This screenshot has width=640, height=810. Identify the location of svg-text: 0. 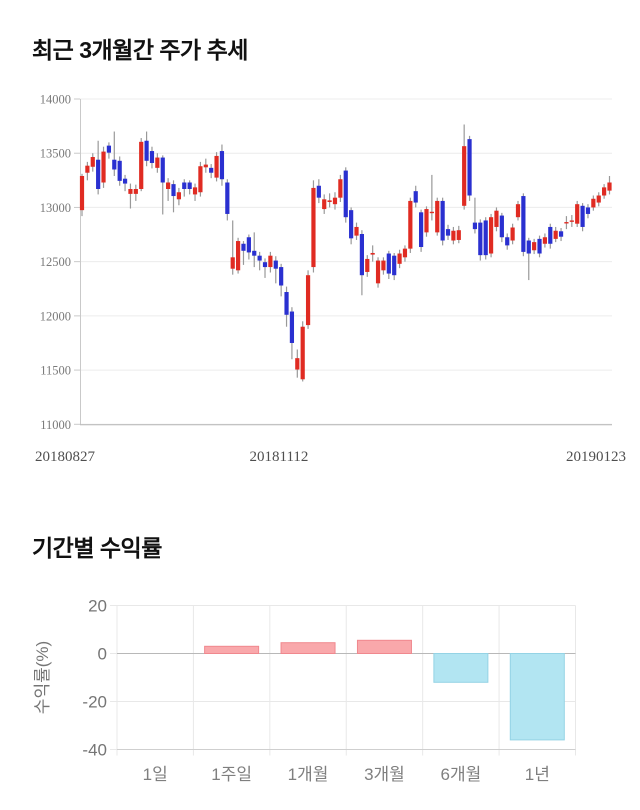
(102, 654).